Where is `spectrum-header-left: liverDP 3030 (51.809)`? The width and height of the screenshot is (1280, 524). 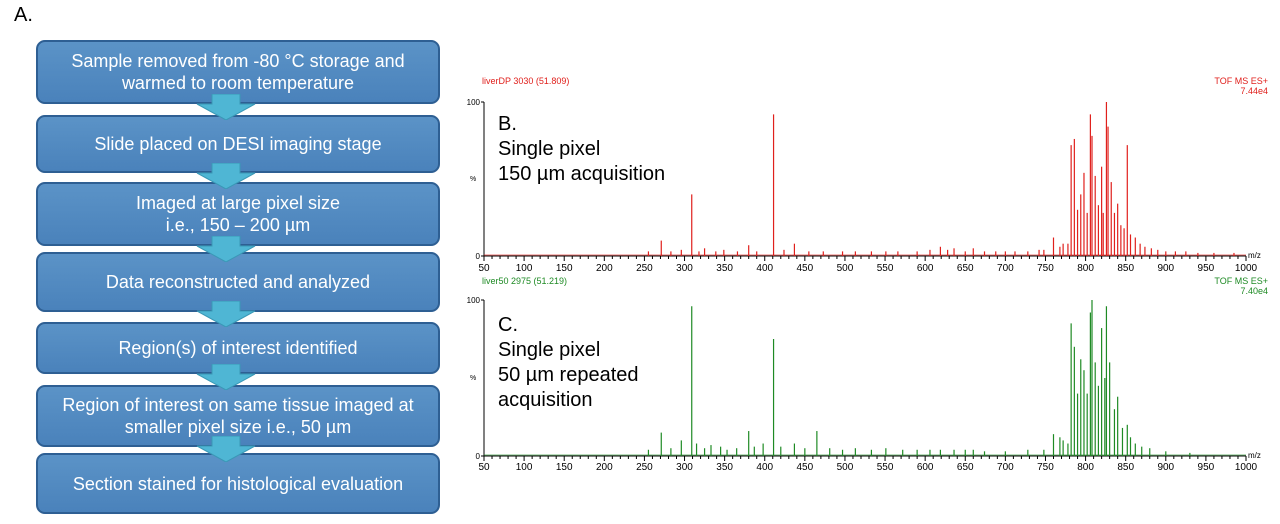
spectrum-header-left: liverDP 3030 (51.809) is located at coordinates (525, 81).